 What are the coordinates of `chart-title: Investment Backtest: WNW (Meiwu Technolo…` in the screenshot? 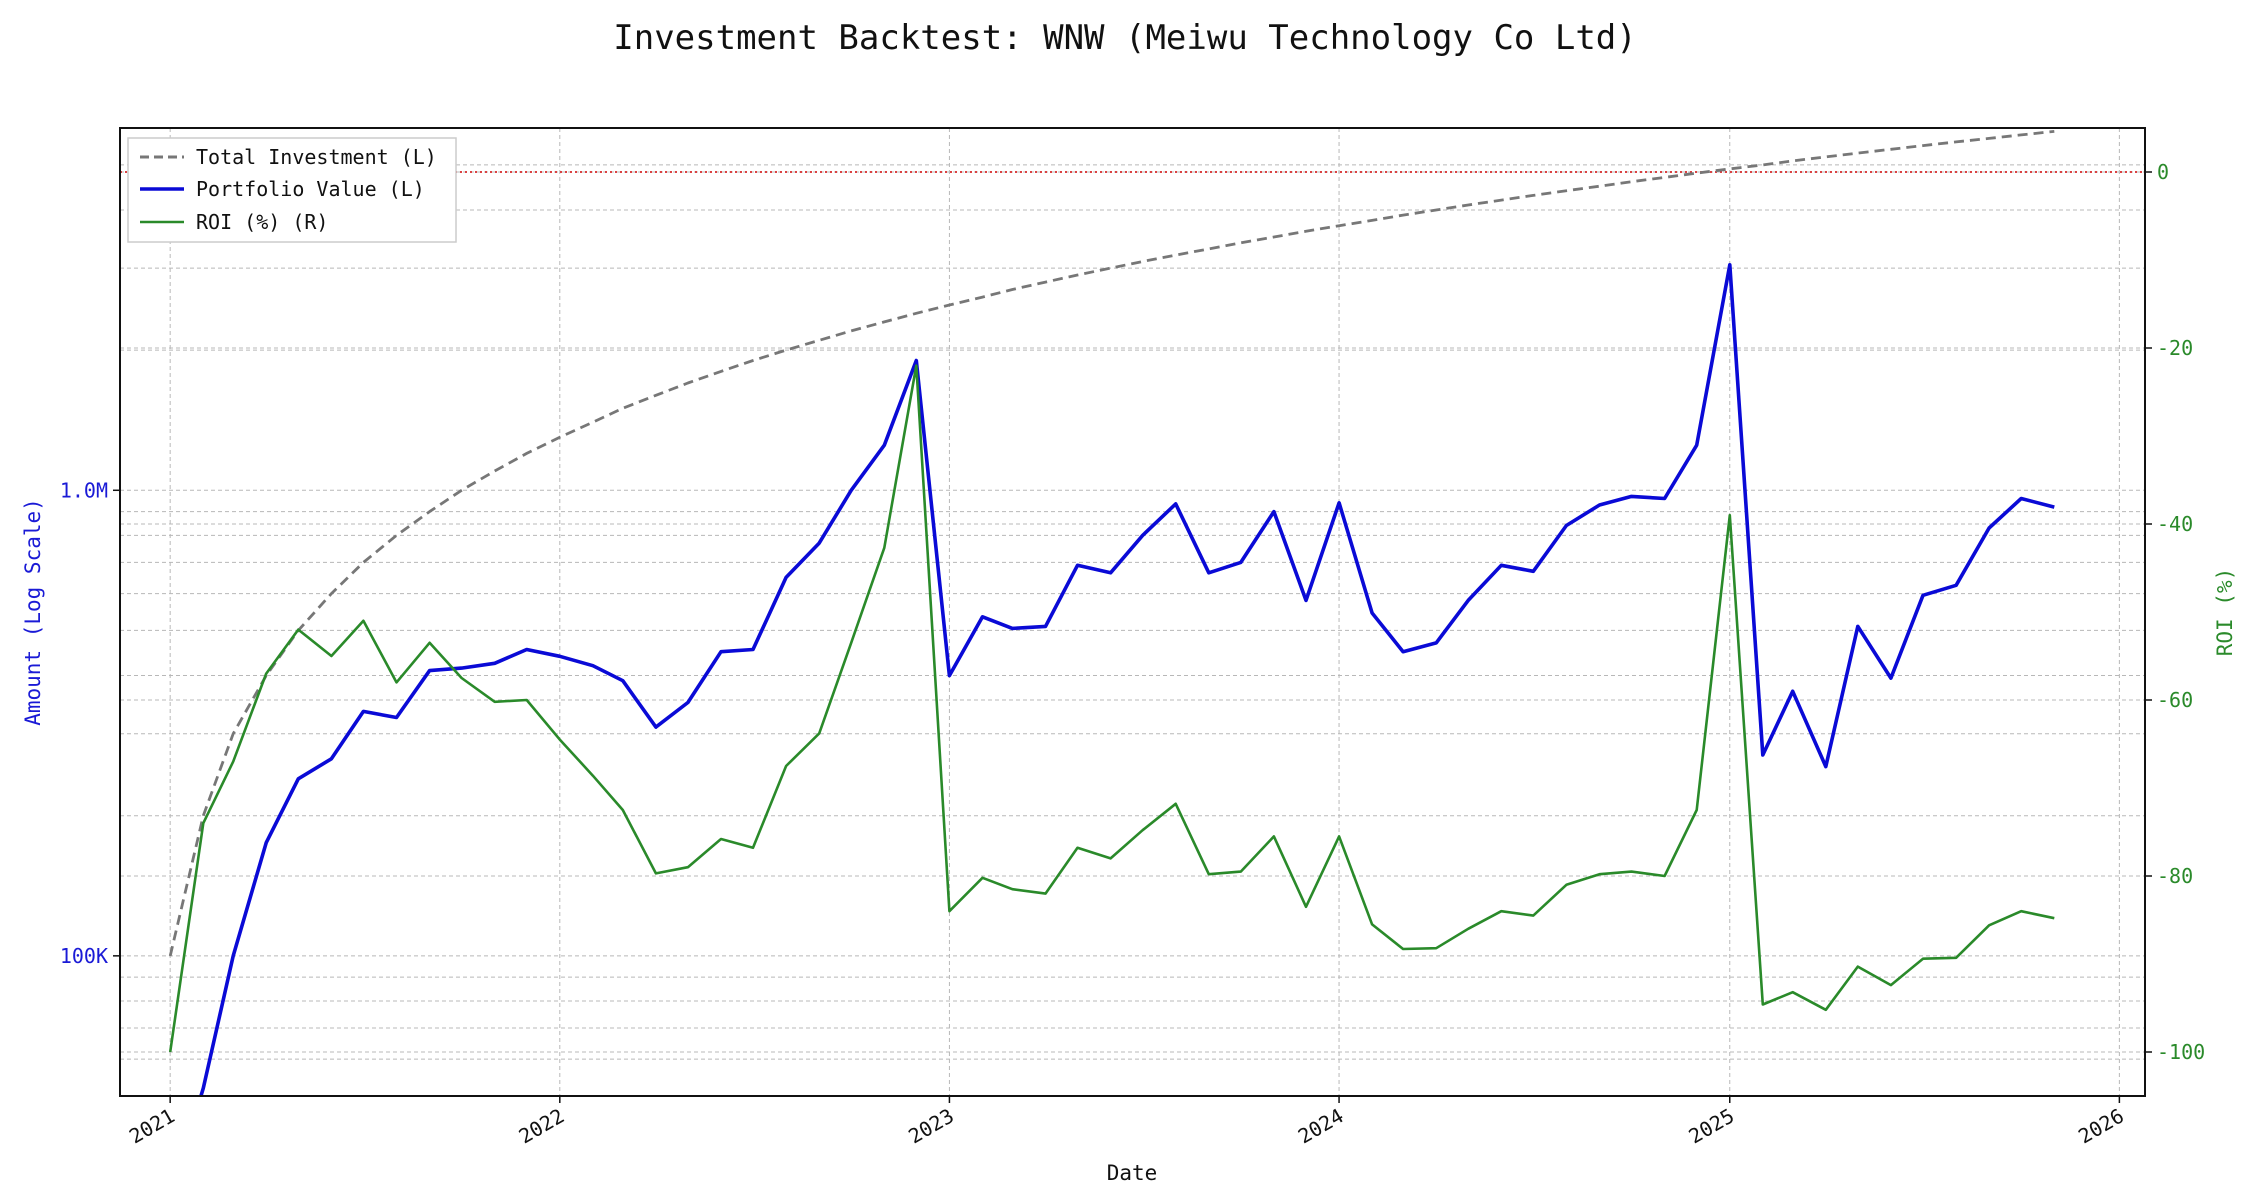 It's located at (1125, 38).